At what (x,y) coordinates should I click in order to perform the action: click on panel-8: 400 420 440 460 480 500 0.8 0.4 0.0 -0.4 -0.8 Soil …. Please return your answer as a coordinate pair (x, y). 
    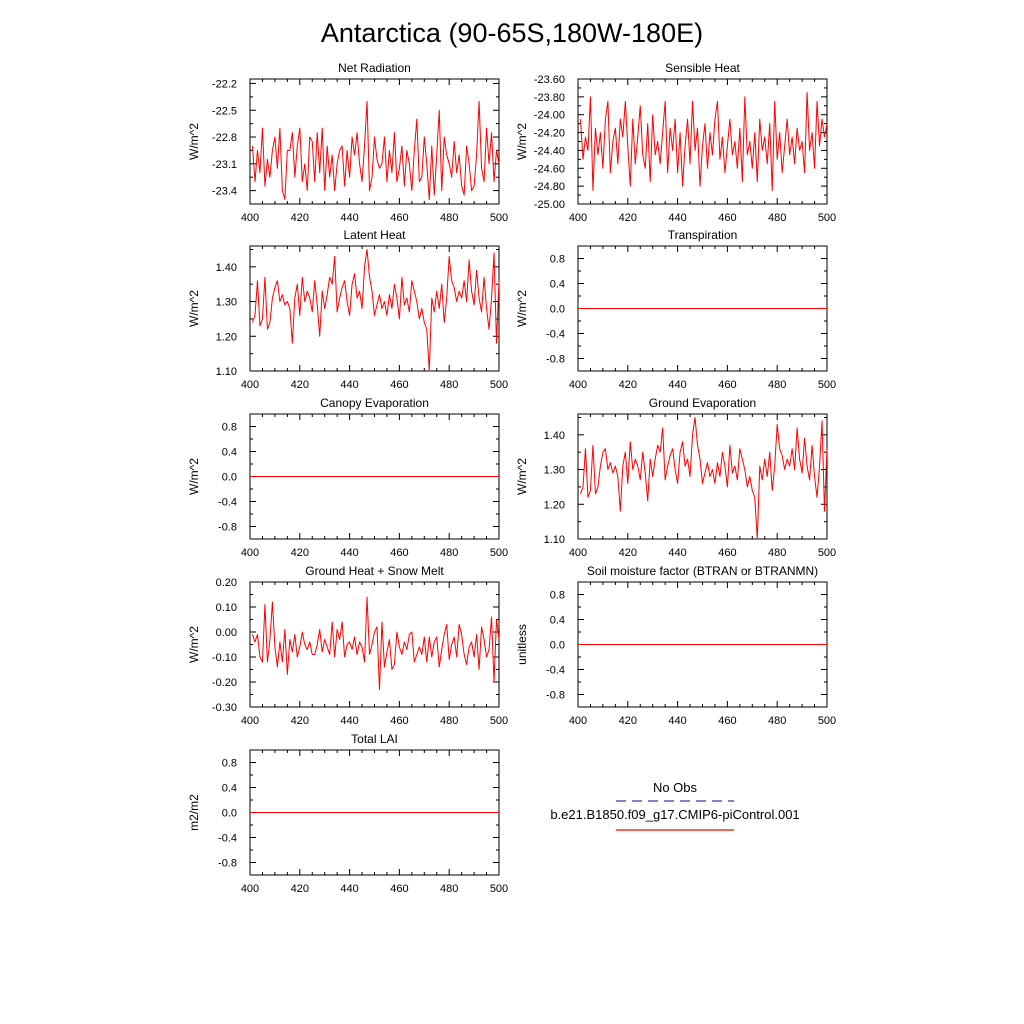
    Looking at the image, I should click on (675, 645).